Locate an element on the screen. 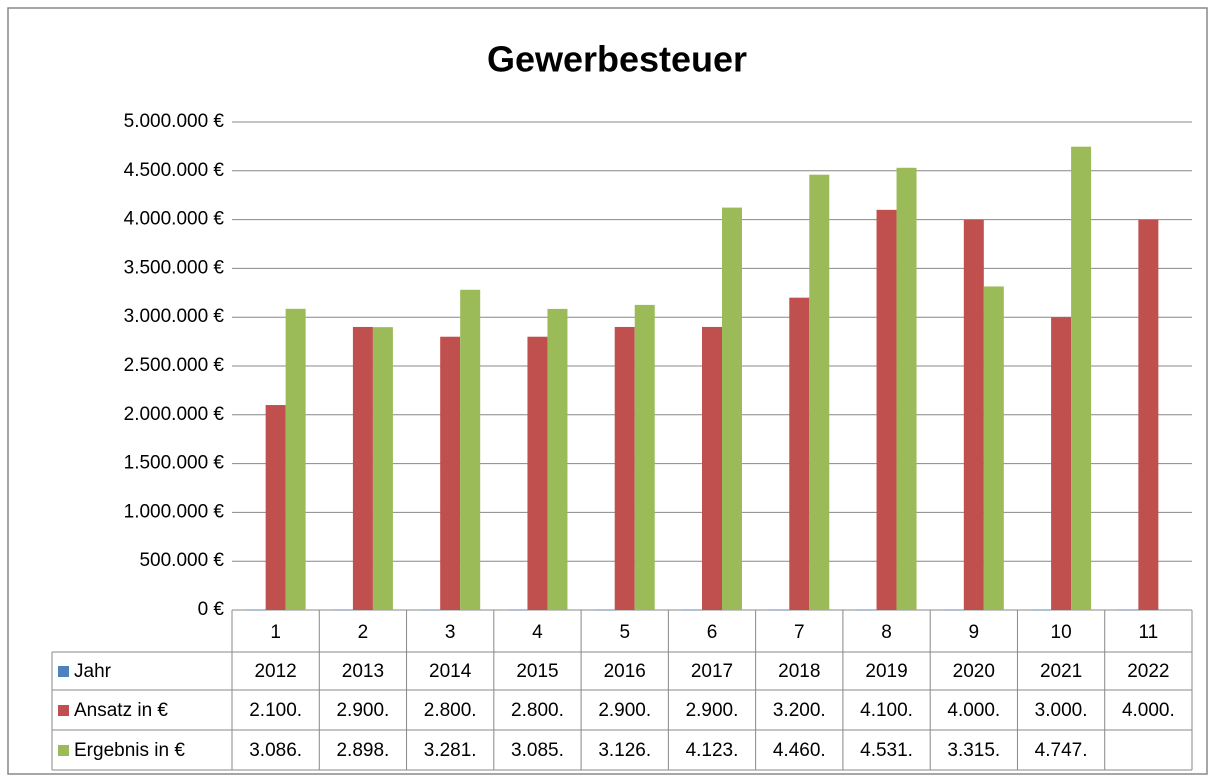 This screenshot has height=782, width=1215. table-cell: 2.100. is located at coordinates (275, 710).